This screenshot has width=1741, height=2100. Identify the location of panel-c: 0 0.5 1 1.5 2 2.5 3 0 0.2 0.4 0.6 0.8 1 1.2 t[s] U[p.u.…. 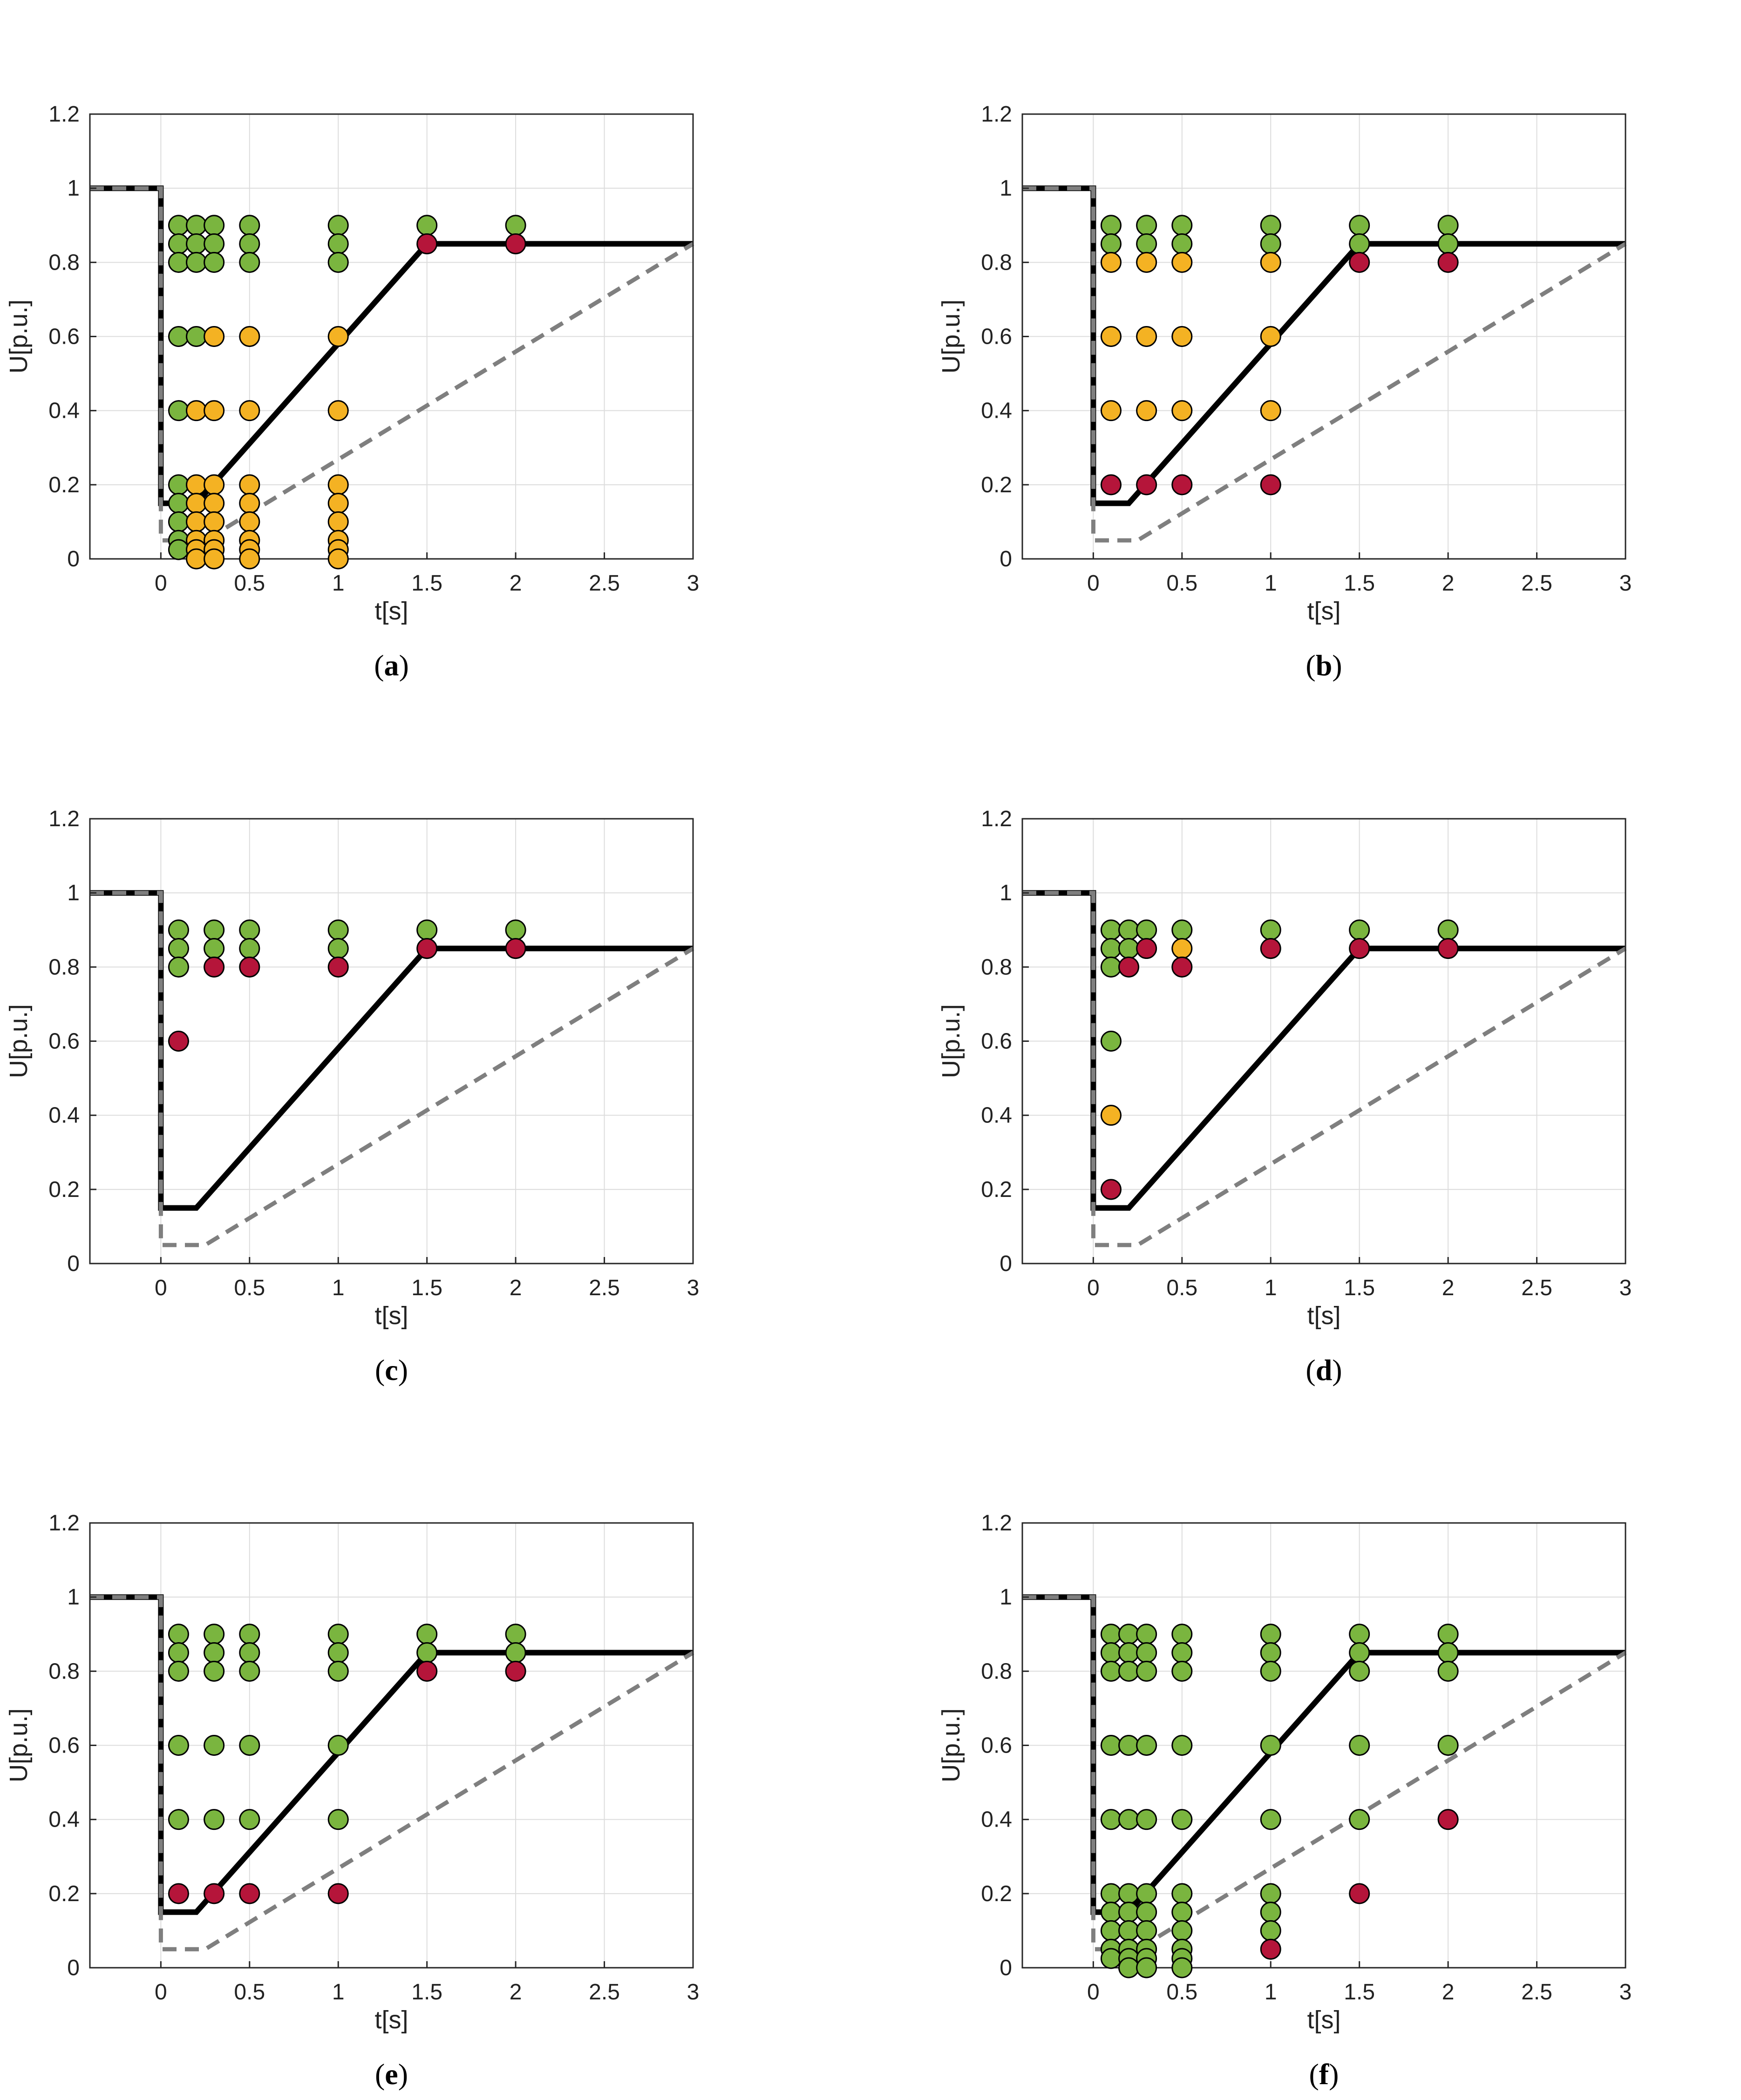
(352, 1096).